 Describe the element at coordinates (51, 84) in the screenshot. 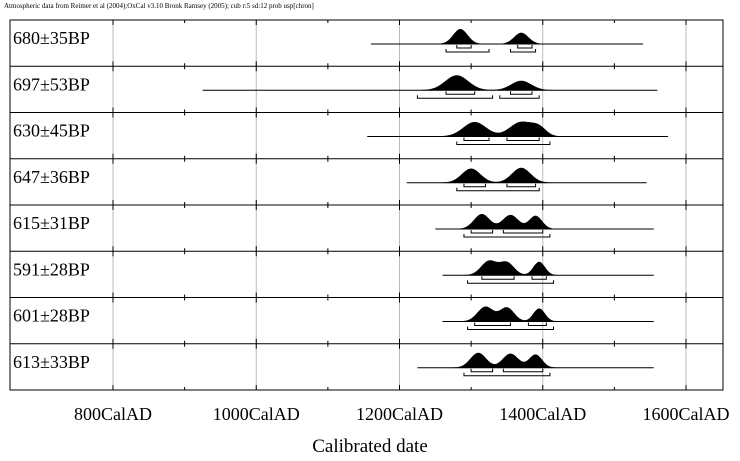

I see `sample-label: 697±53BP` at that location.